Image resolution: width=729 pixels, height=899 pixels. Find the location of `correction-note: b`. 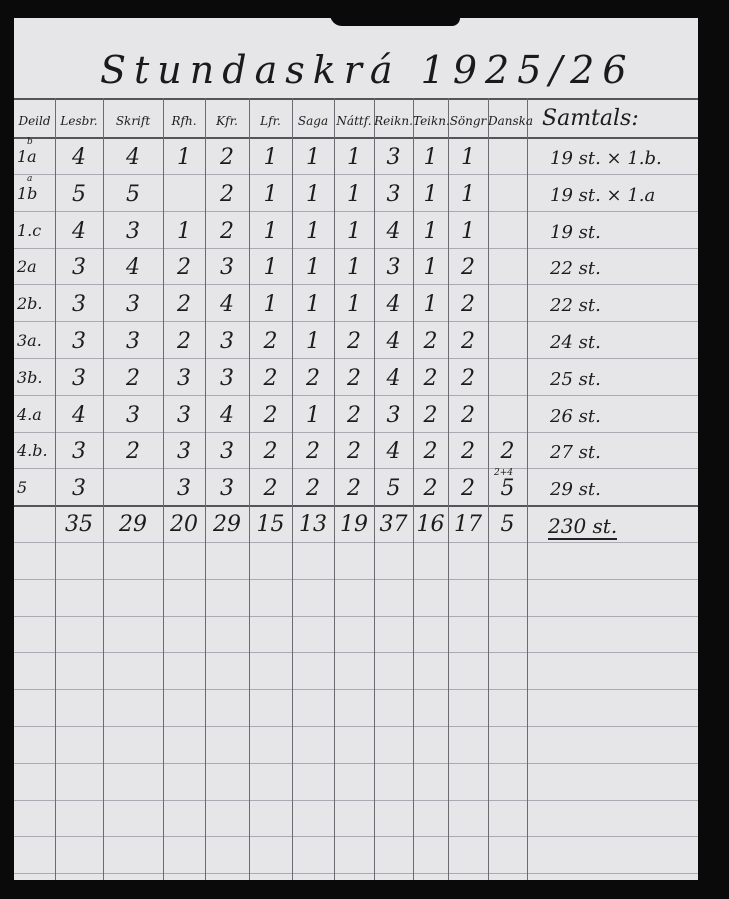

correction-note: b is located at coordinates (30, 142).